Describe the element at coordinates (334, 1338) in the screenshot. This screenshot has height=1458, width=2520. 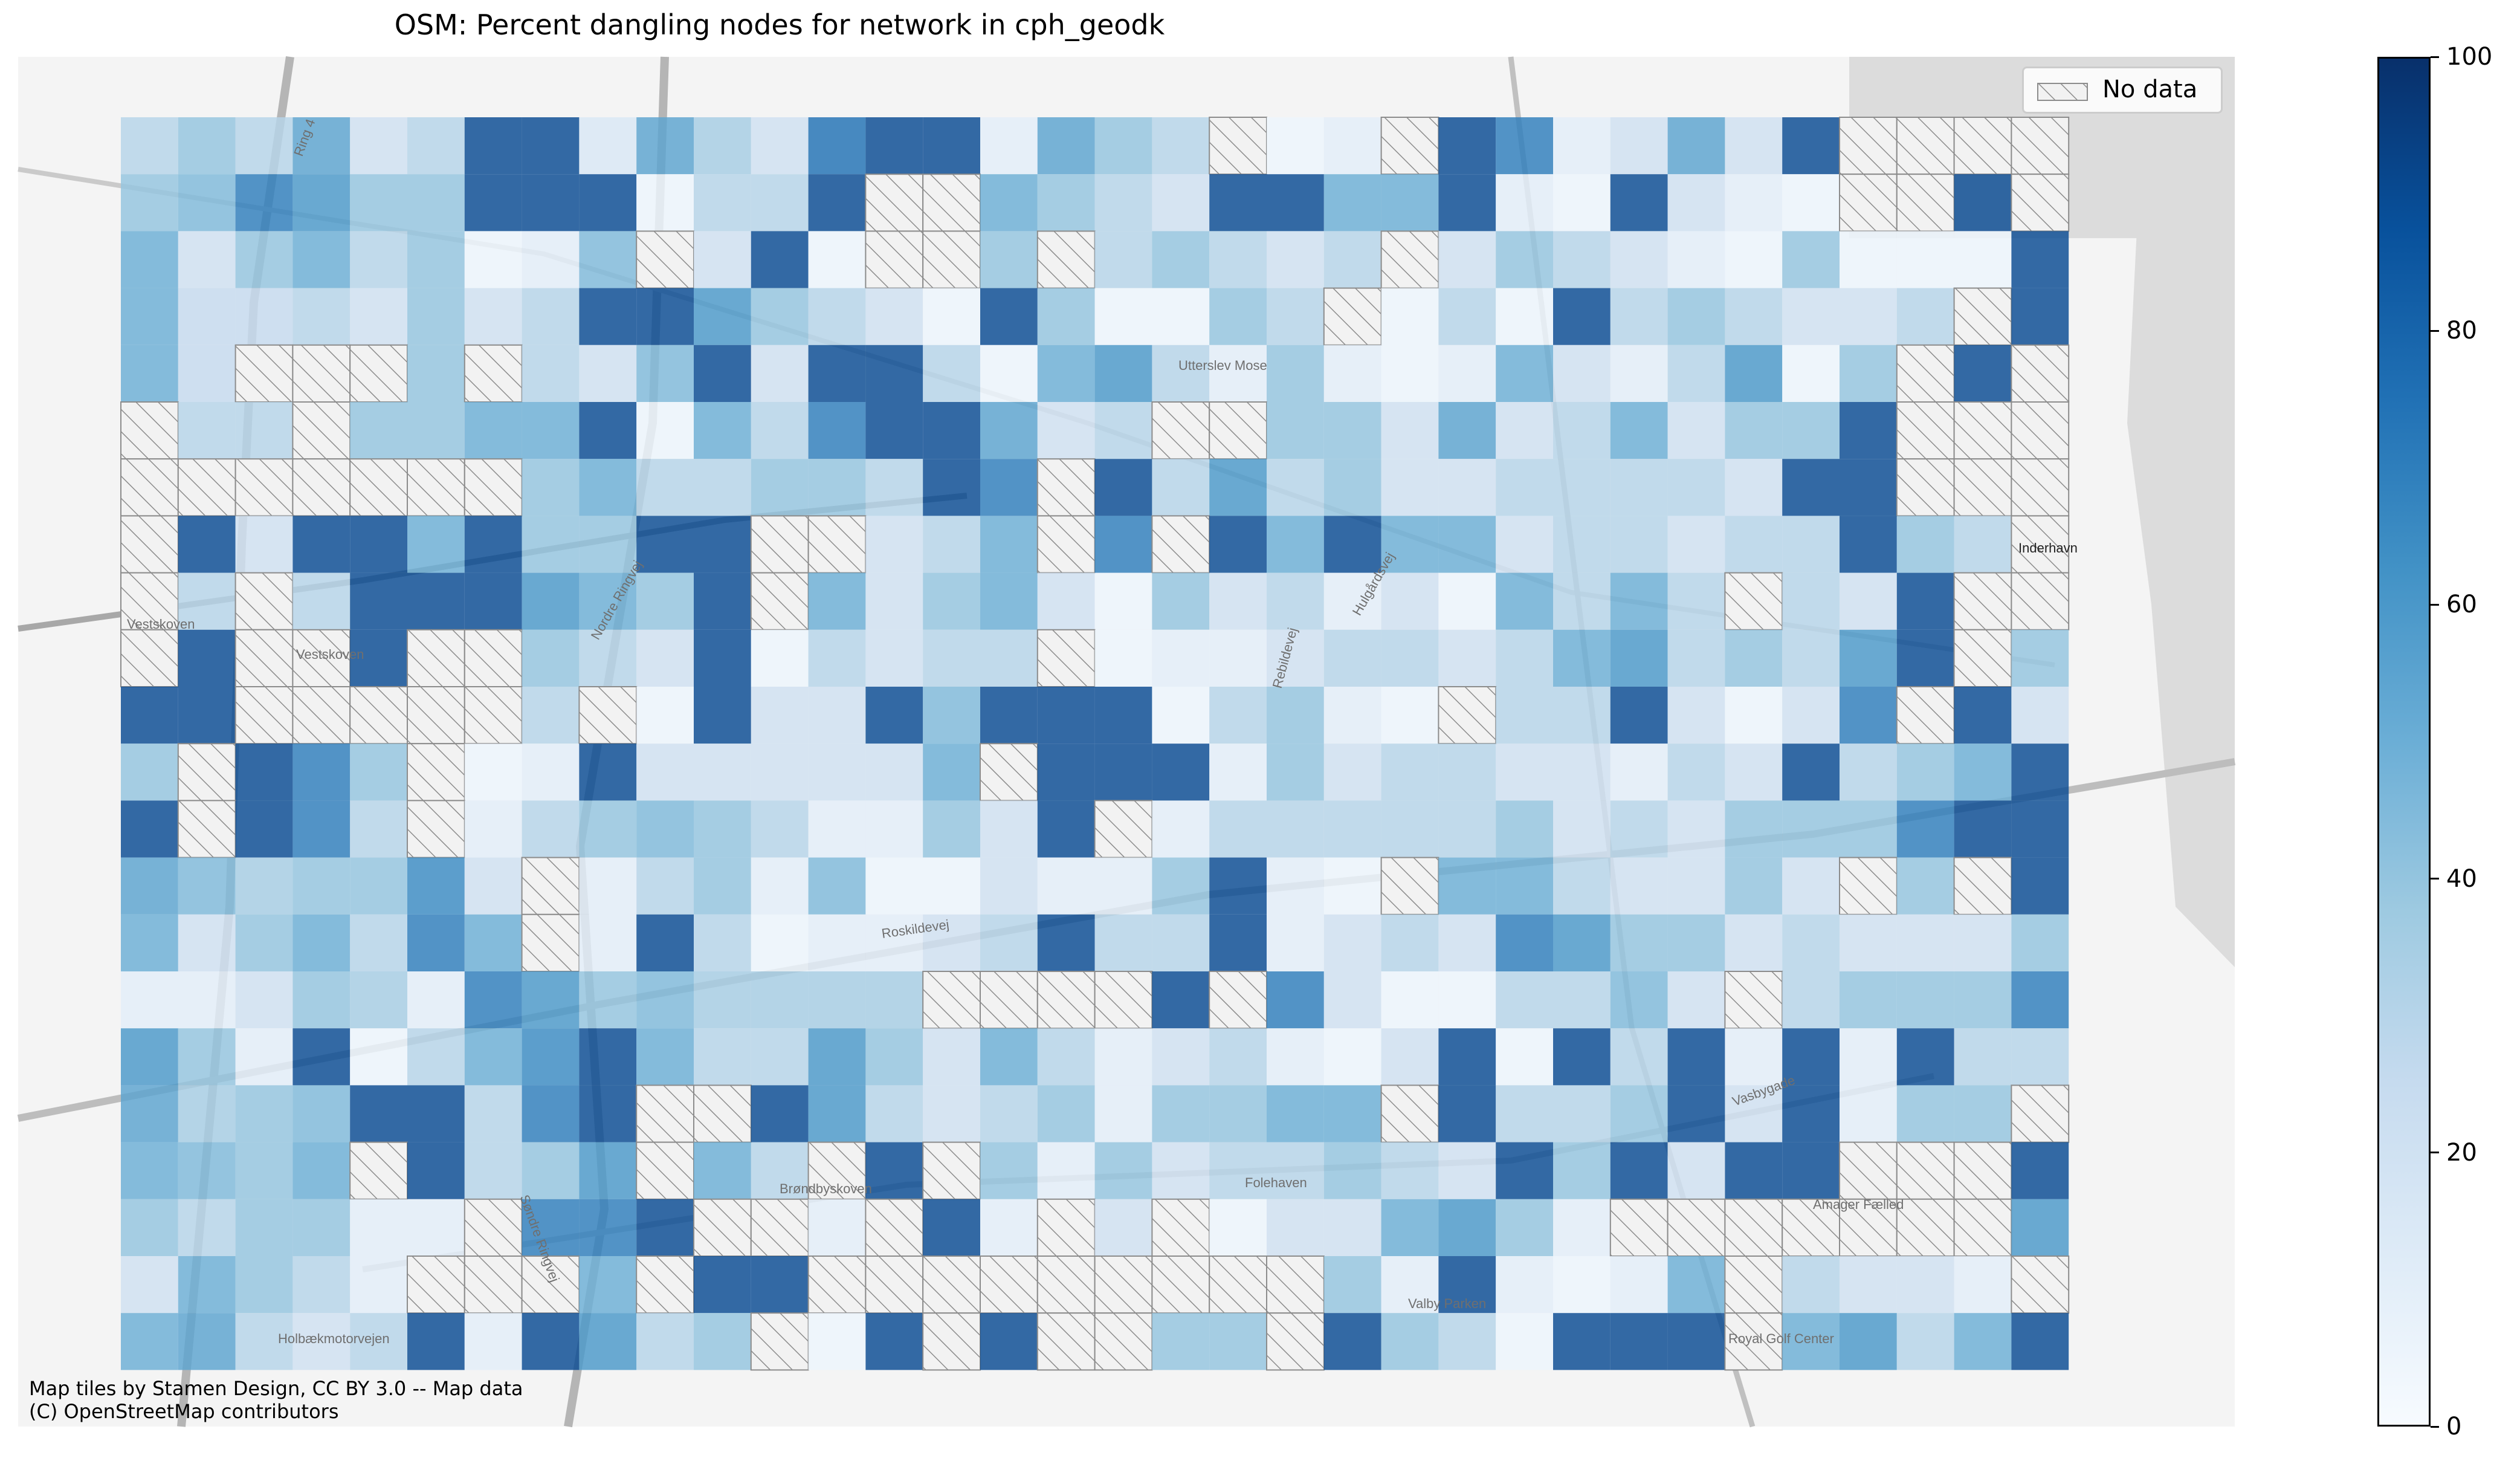
I see `map-label: Holbækmotorvejen` at that location.